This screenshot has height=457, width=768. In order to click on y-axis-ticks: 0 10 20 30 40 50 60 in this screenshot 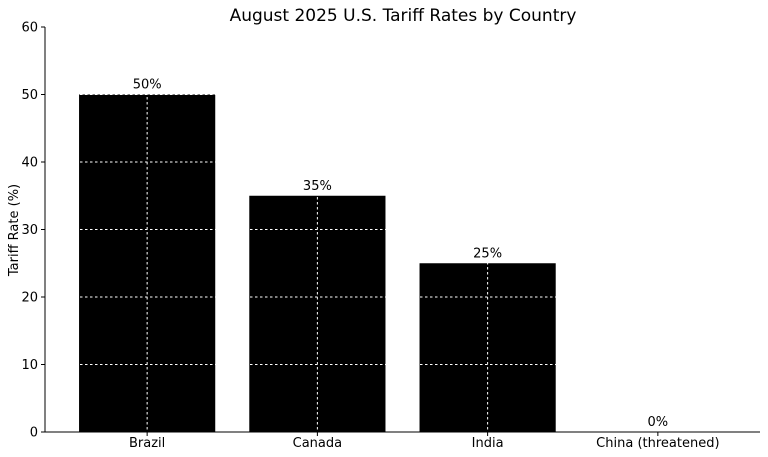, I will do `click(33, 231)`.